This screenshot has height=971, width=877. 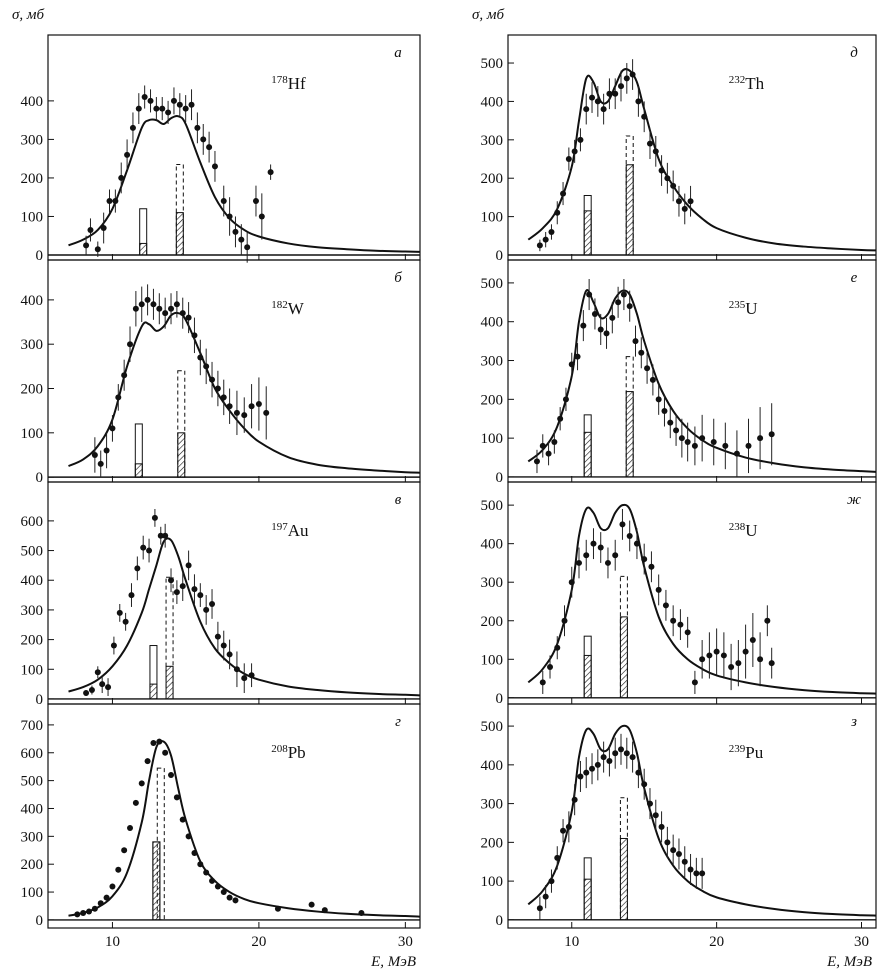 What do you see at coordinates (751, 308) in the screenshot?
I see `nucleus-symbol: U` at bounding box center [751, 308].